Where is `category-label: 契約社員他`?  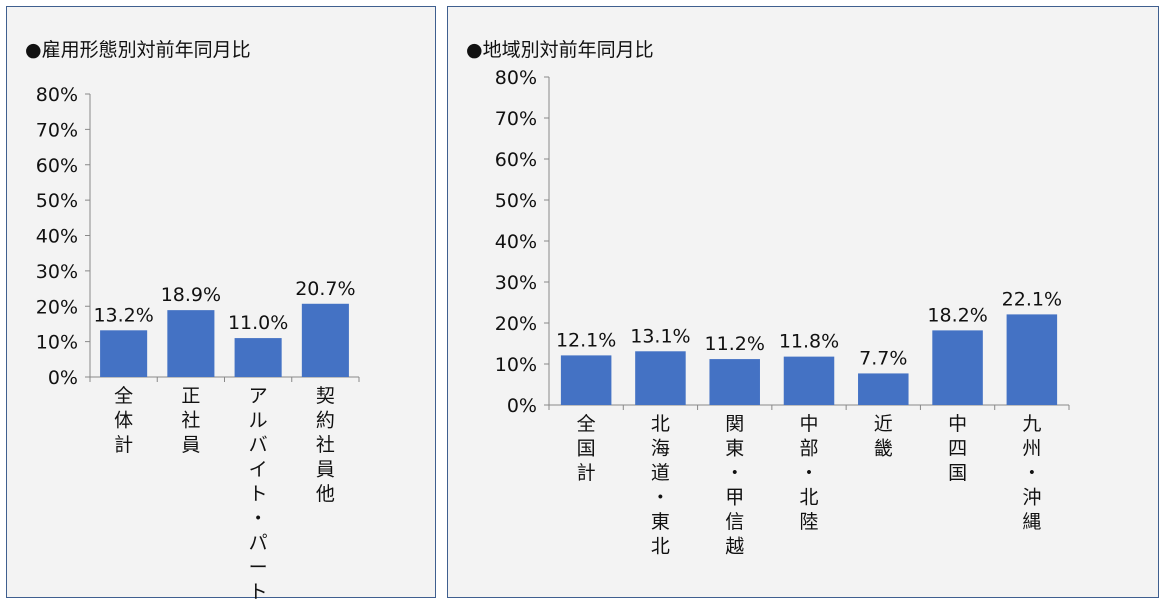
category-label: 契約社員他 is located at coordinates (325, 445).